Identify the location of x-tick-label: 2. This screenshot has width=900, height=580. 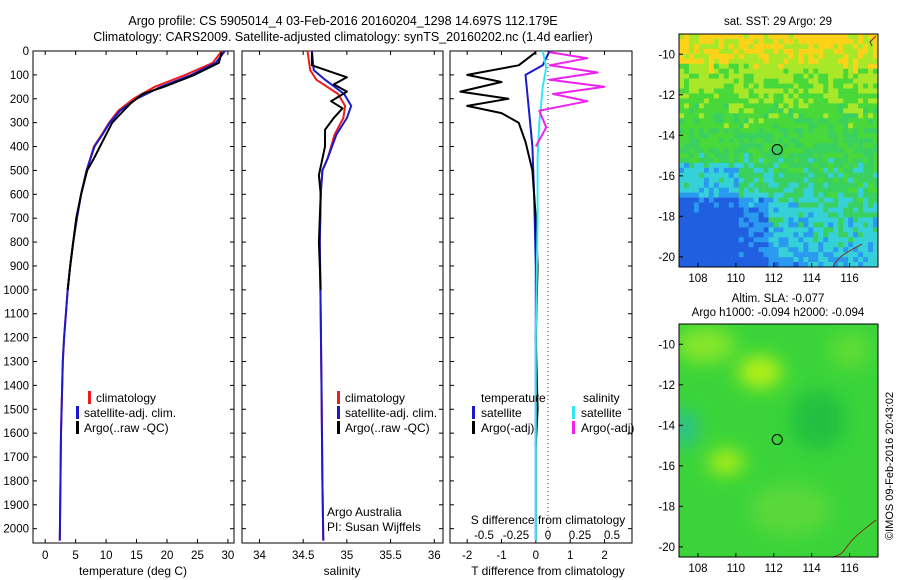
(604, 556).